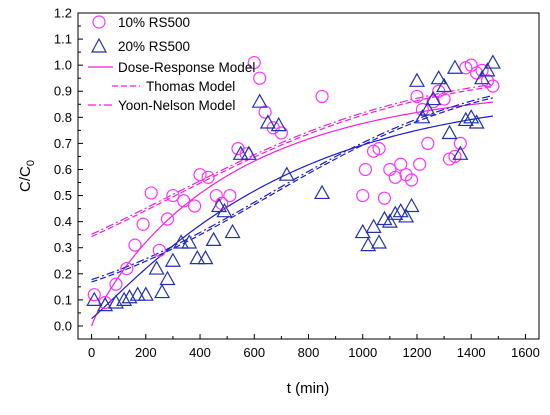  Describe the element at coordinates (25, 179) in the screenshot. I see `y-axis-title-main: C/C` at that location.